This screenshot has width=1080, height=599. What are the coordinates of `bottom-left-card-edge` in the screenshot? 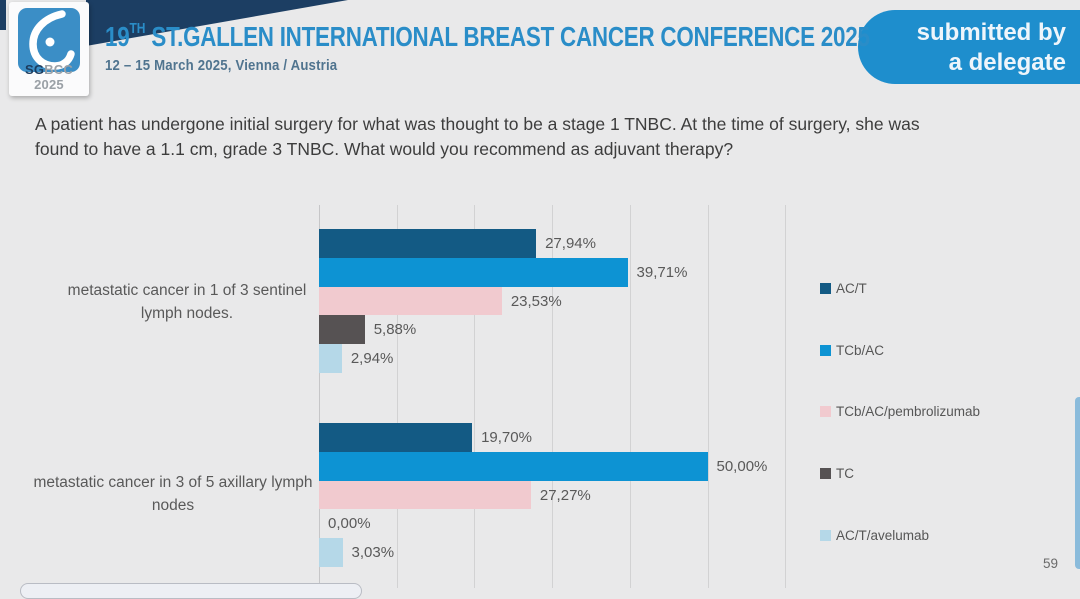 It's located at (191, 591).